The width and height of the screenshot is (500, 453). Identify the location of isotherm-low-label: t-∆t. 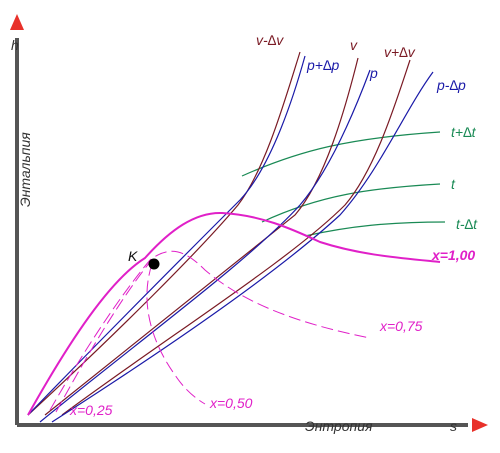
(467, 224).